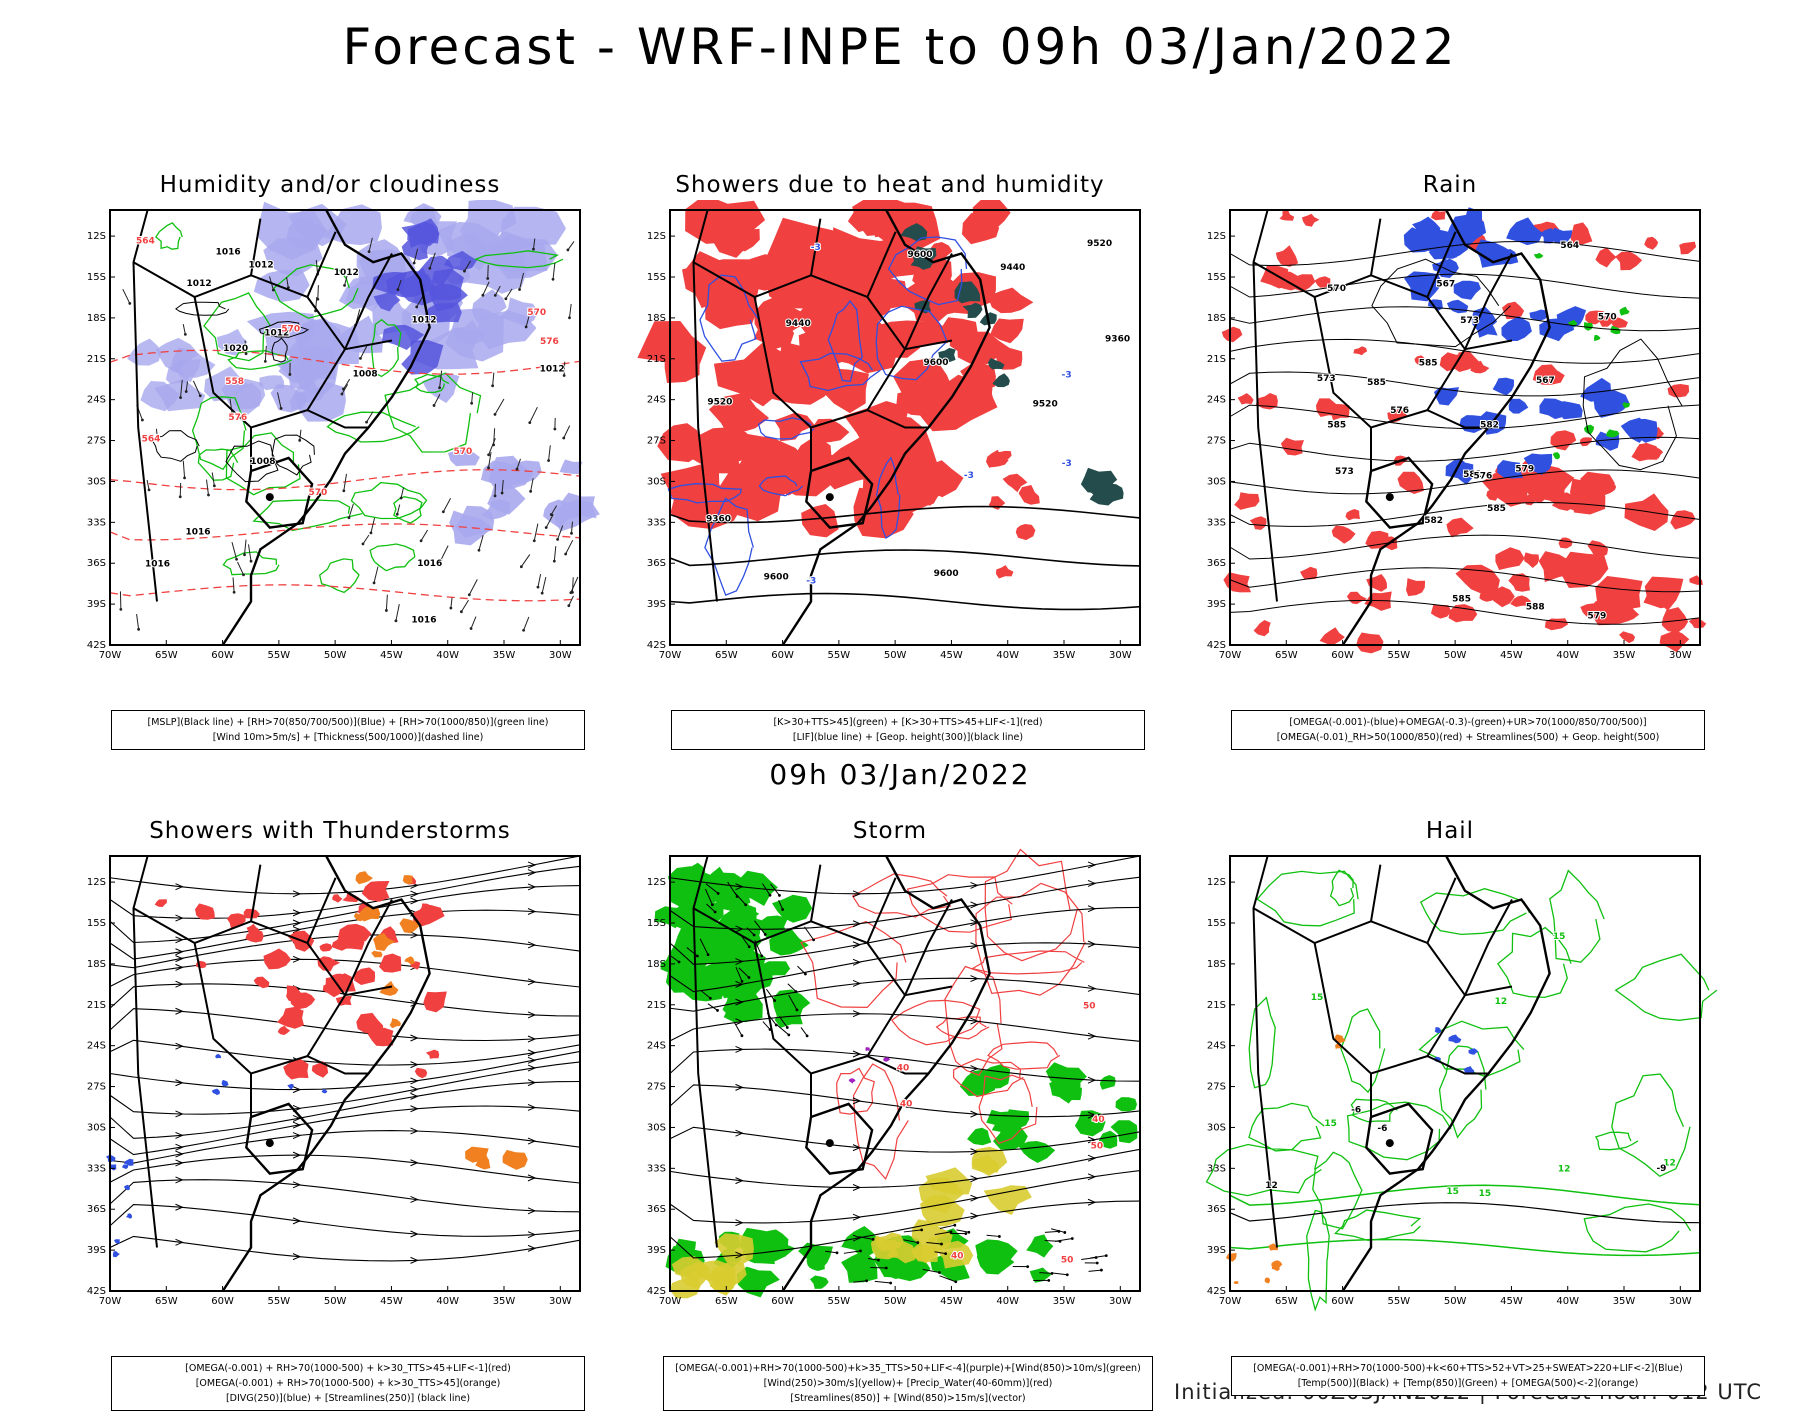  What do you see at coordinates (1099, 244) in the screenshot?
I see `contour-value-label: 9520` at bounding box center [1099, 244].